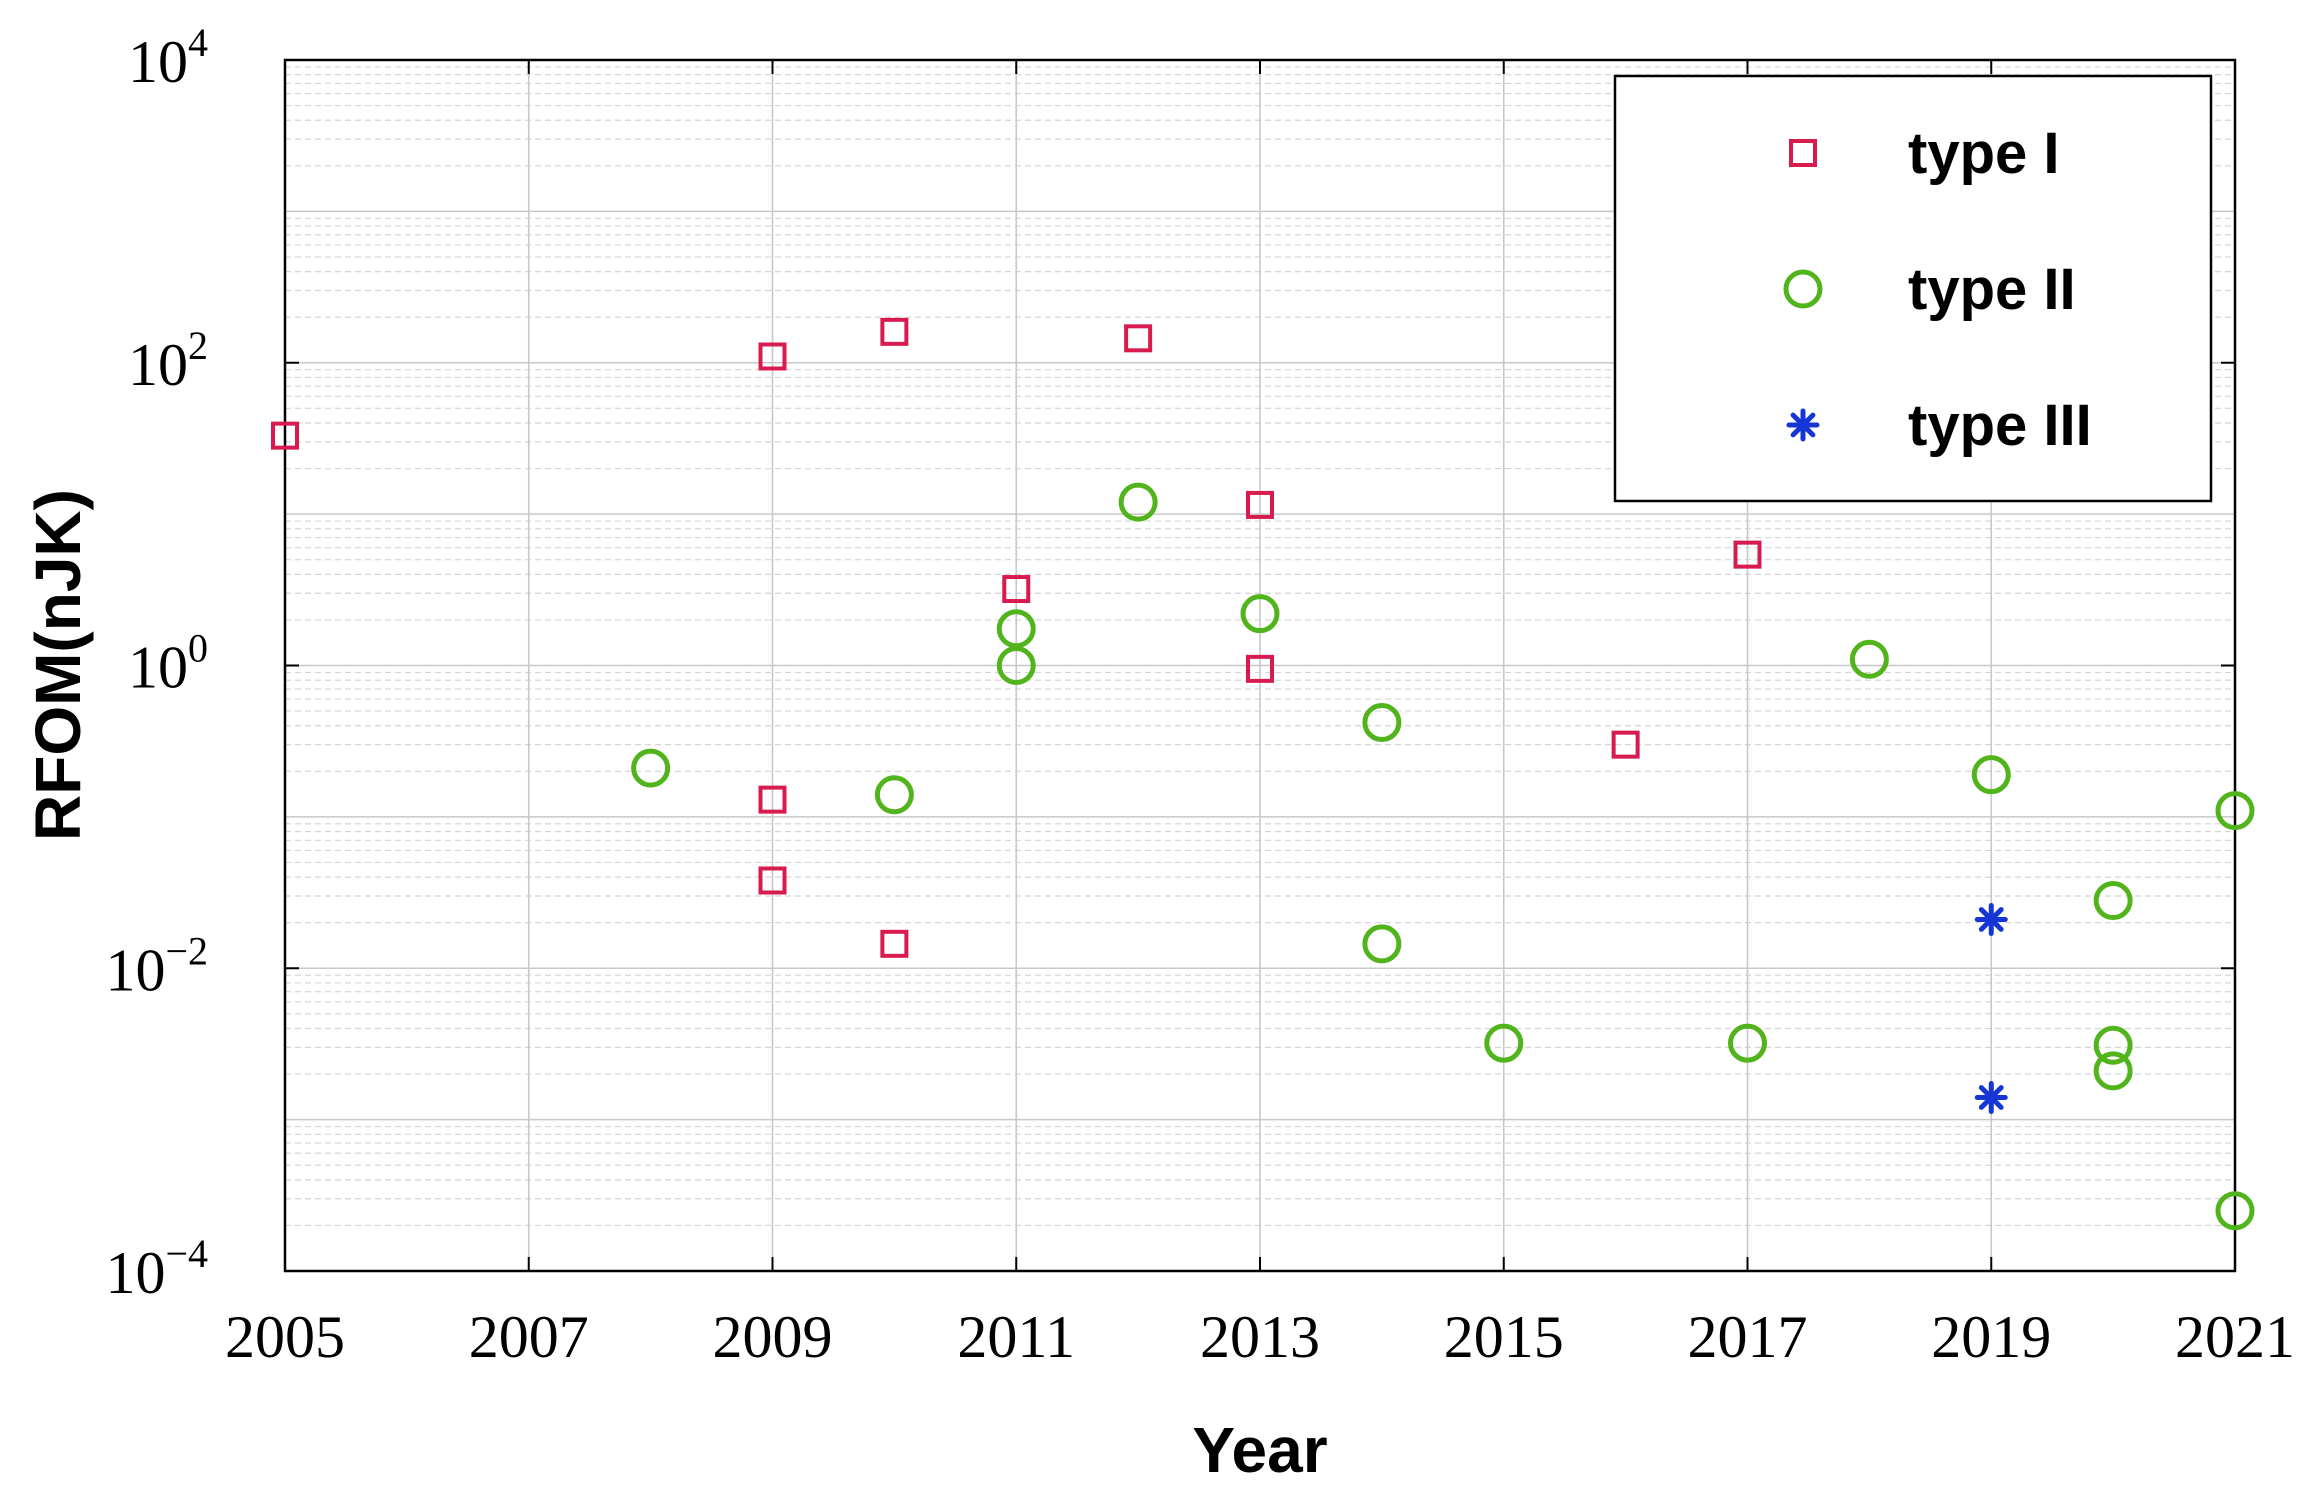 This screenshot has width=2309, height=1507. Describe the element at coordinates (1016, 1337) in the screenshot. I see `x-tick-label: 2011` at that location.